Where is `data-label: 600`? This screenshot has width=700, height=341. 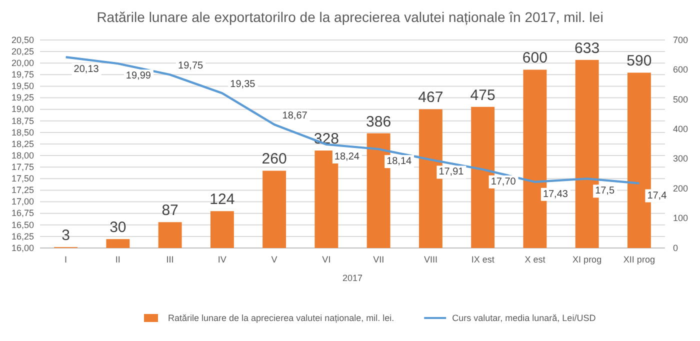 data-label: 600 is located at coordinates (535, 58).